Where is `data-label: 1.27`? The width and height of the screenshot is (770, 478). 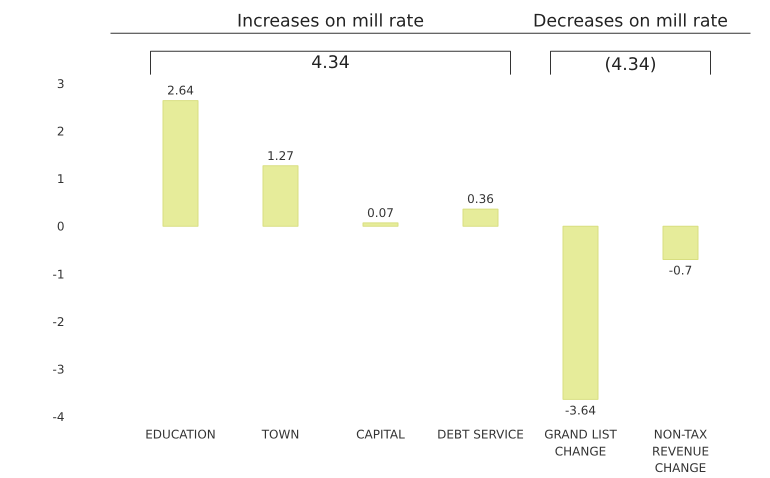 data-label: 1.27 is located at coordinates (280, 155).